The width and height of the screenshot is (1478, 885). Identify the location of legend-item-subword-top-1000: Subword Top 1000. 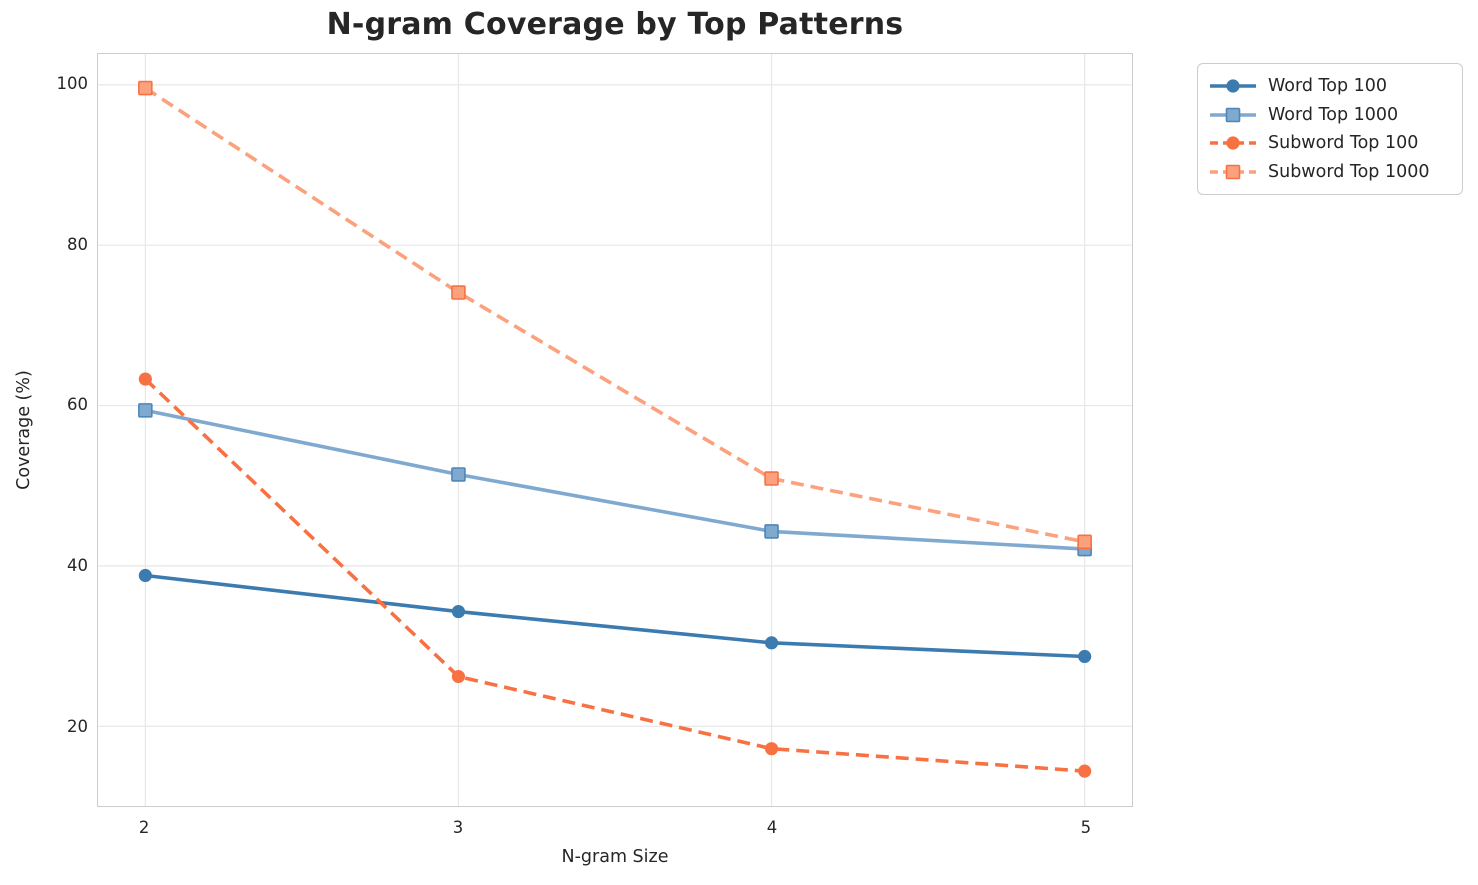
(1330, 172).